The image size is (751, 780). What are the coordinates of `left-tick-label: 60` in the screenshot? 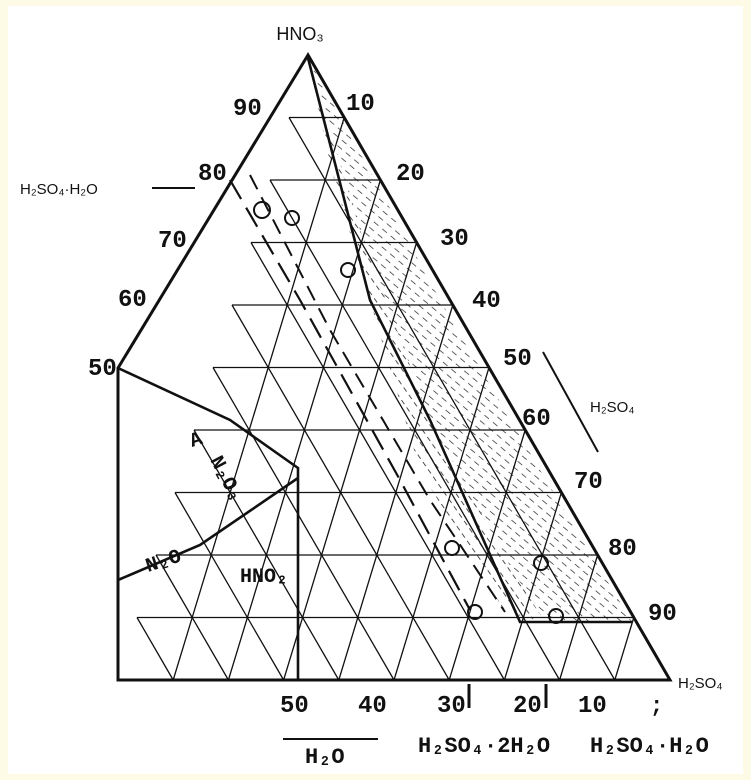 It's located at (132, 300).